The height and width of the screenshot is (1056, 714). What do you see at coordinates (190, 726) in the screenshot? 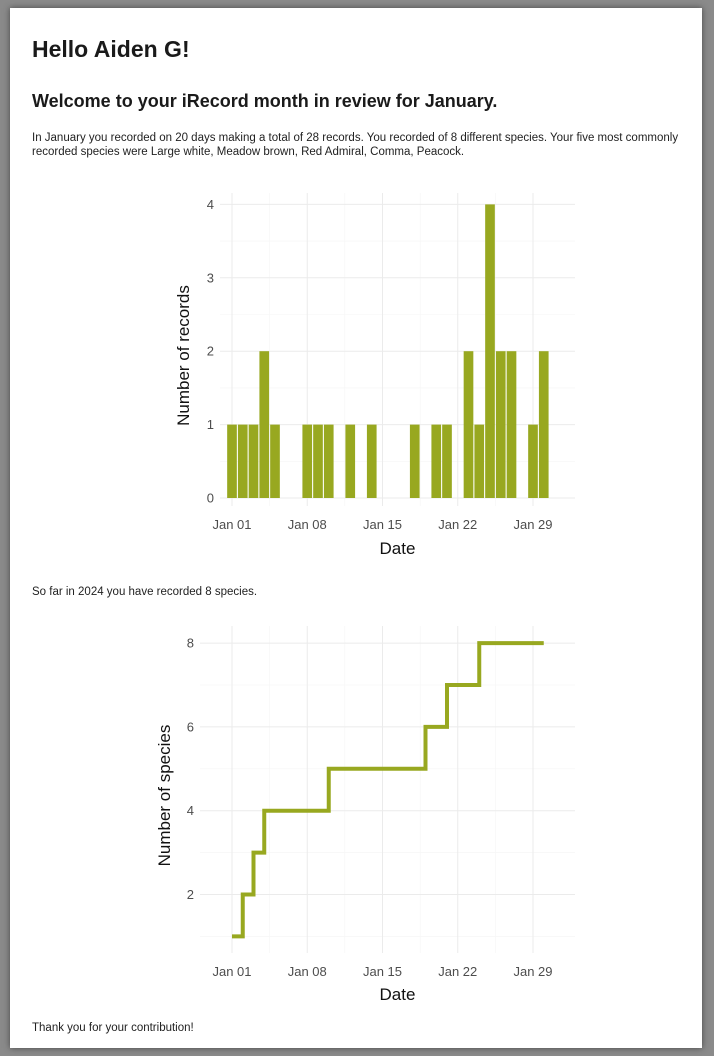
I see `y-tick-label: 6` at bounding box center [190, 726].